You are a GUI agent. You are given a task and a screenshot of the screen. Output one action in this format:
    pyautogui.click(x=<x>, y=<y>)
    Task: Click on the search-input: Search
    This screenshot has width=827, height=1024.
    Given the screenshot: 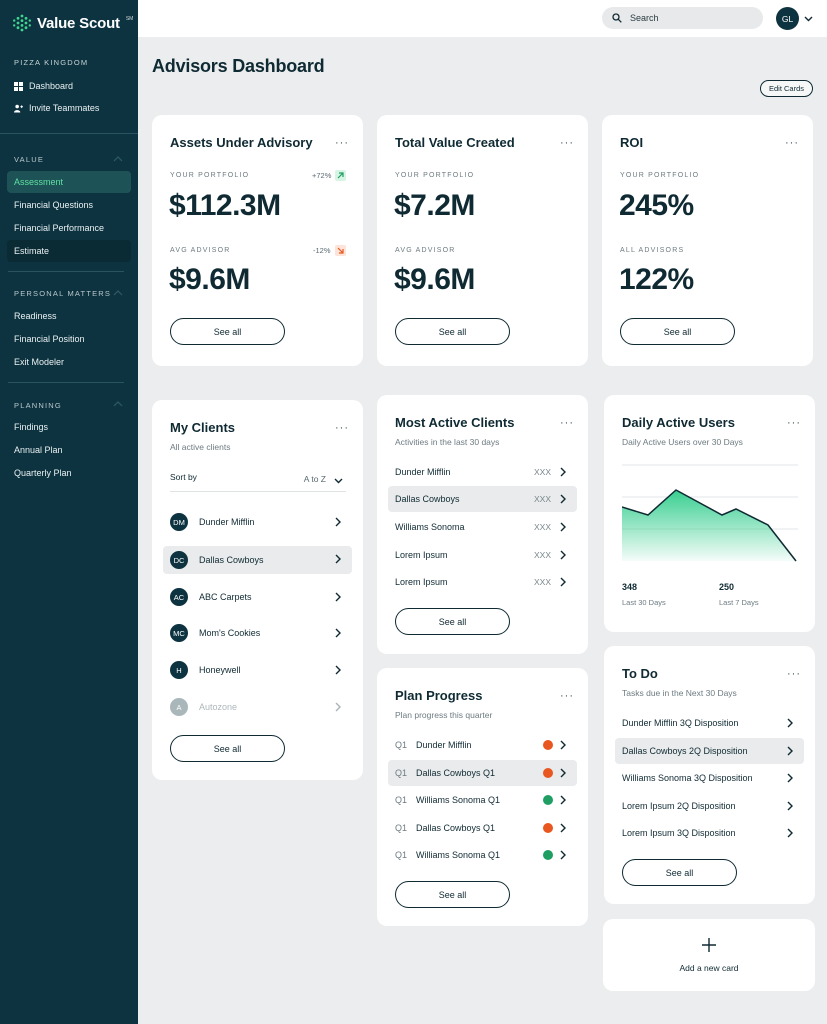 What is the action you would take?
    pyautogui.click(x=682, y=18)
    